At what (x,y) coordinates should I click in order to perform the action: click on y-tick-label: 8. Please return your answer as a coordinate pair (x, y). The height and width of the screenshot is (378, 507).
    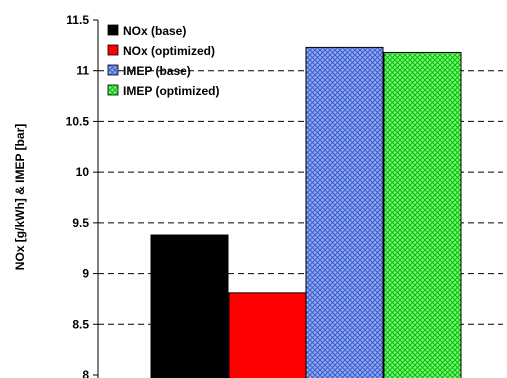
    Looking at the image, I should click on (85, 373).